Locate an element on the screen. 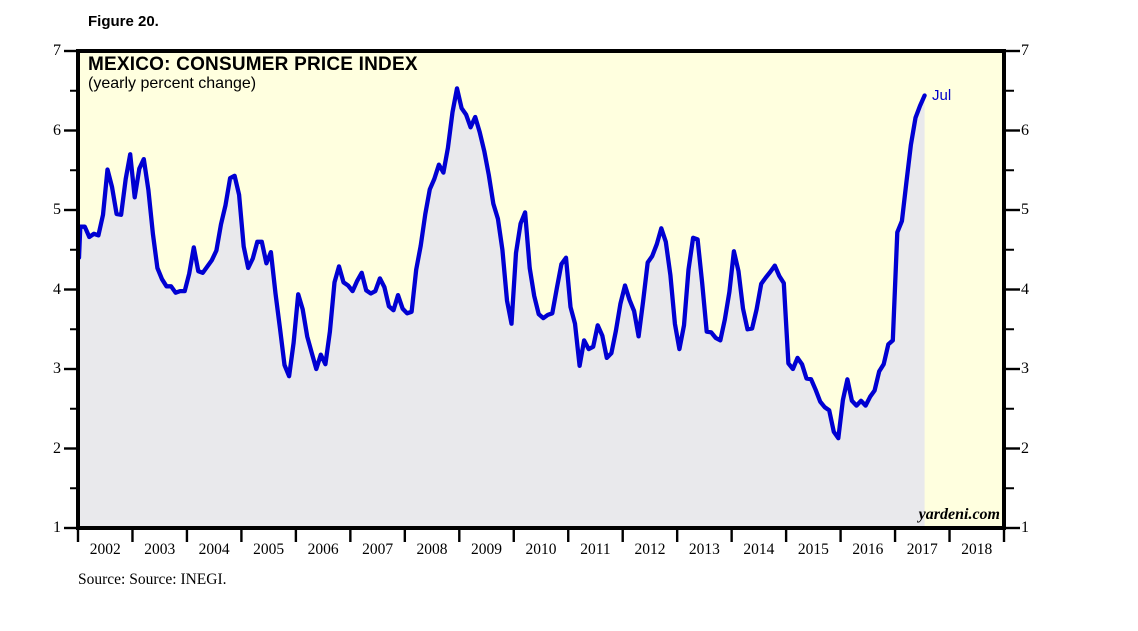  y-axis-label-right: 3 is located at coordinates (1025, 368).